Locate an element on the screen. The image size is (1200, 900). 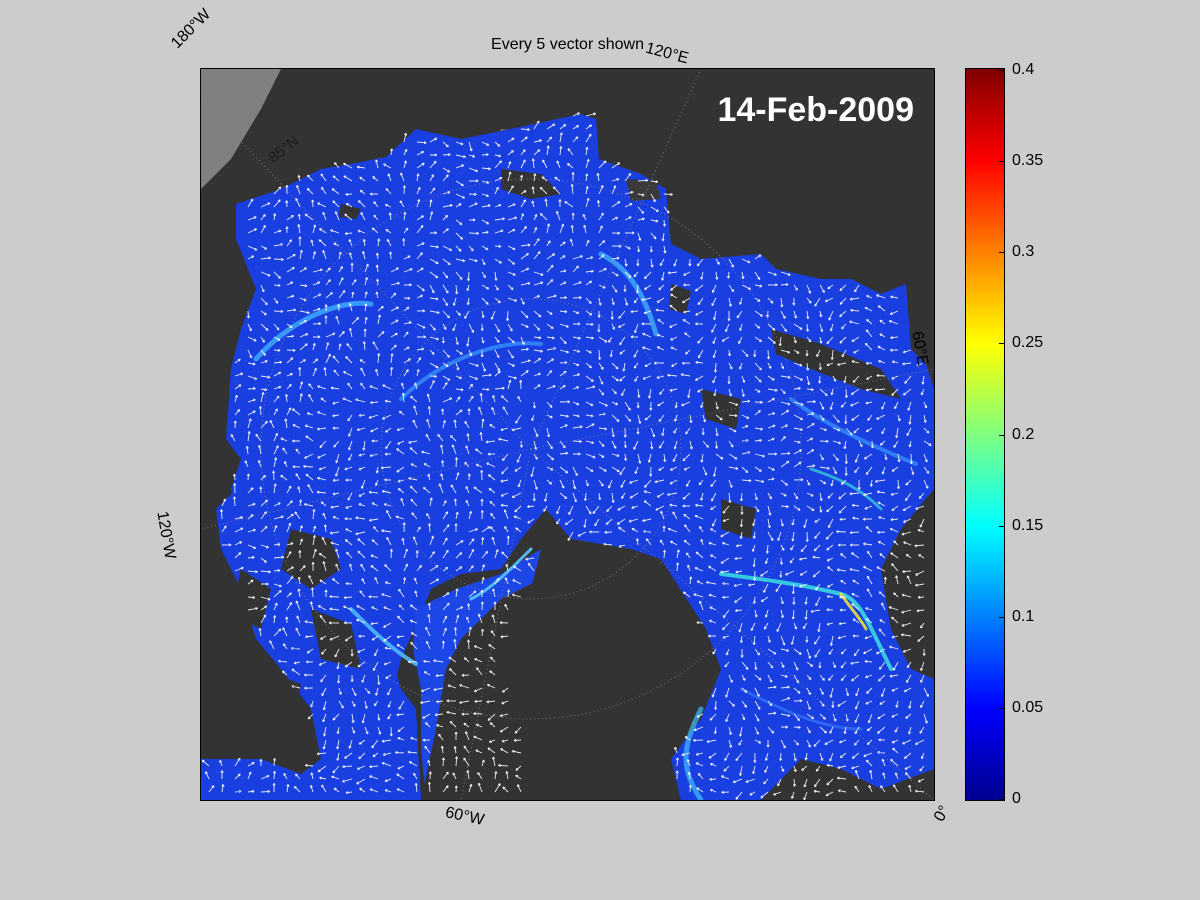
colorbar-tick-label: 0.1 is located at coordinates (1023, 616).